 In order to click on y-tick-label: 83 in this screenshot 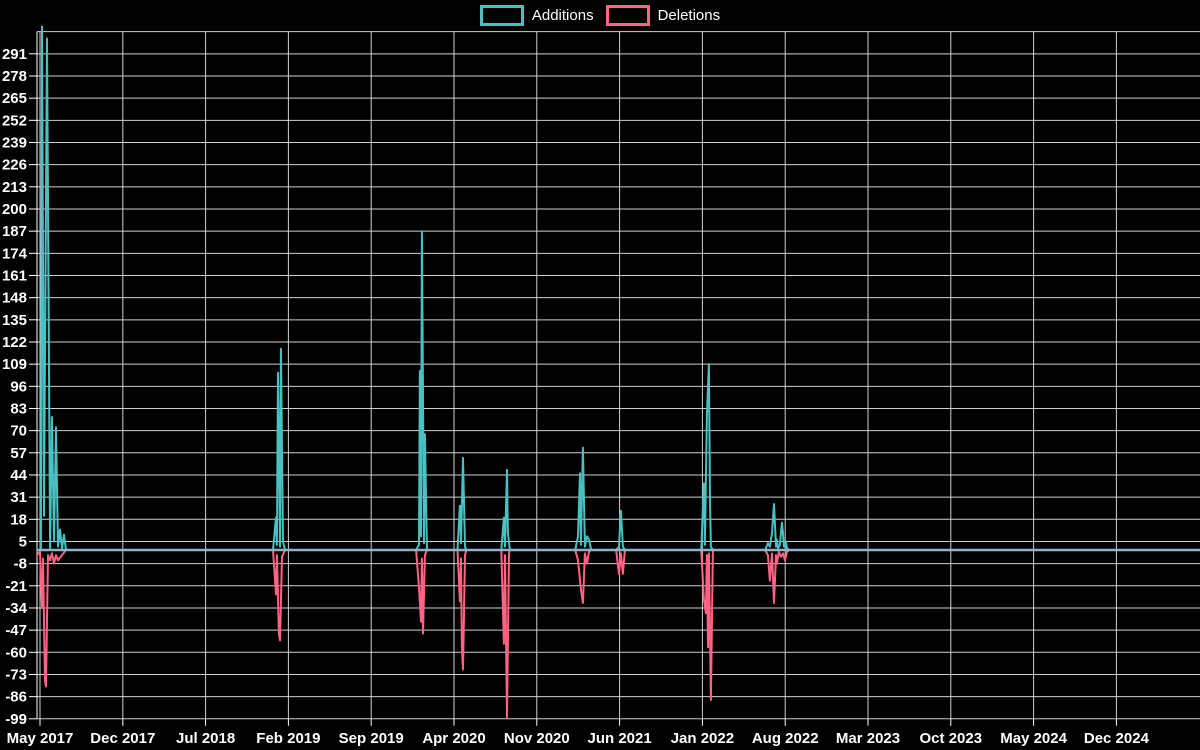, I will do `click(18, 408)`.